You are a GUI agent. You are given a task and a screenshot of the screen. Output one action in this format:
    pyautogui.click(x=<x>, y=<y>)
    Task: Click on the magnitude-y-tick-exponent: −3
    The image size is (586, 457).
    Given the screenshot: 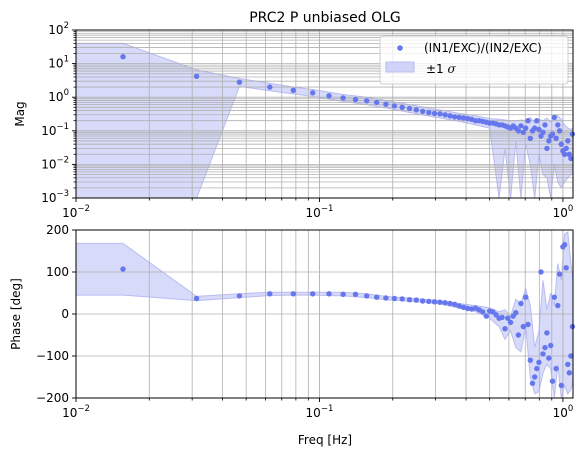 What is the action you would take?
    pyautogui.click(x=62, y=194)
    